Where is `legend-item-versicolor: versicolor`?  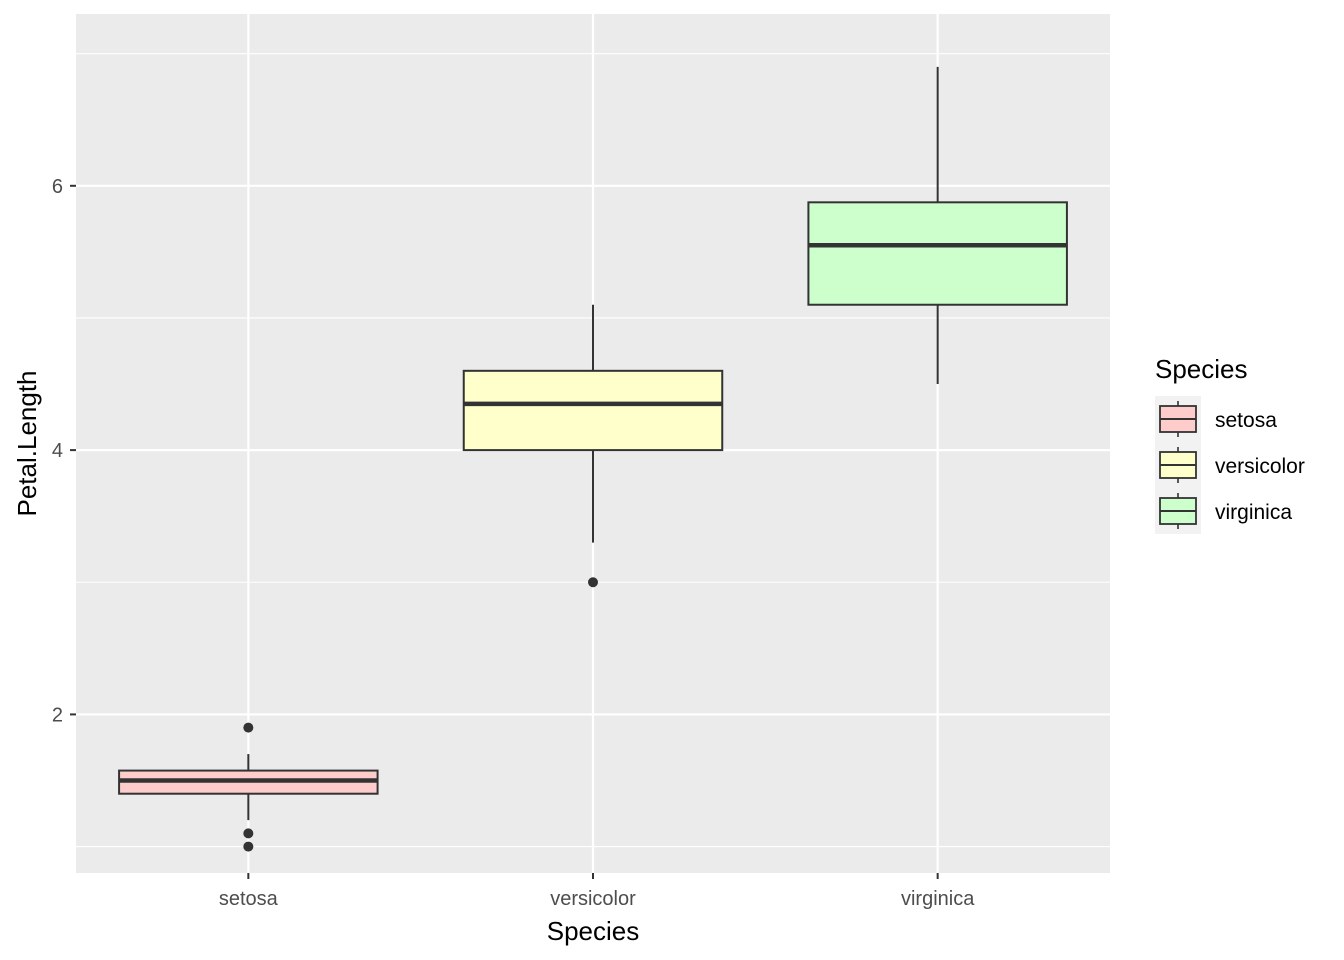 legend-item-versicolor: versicolor is located at coordinates (1232, 465).